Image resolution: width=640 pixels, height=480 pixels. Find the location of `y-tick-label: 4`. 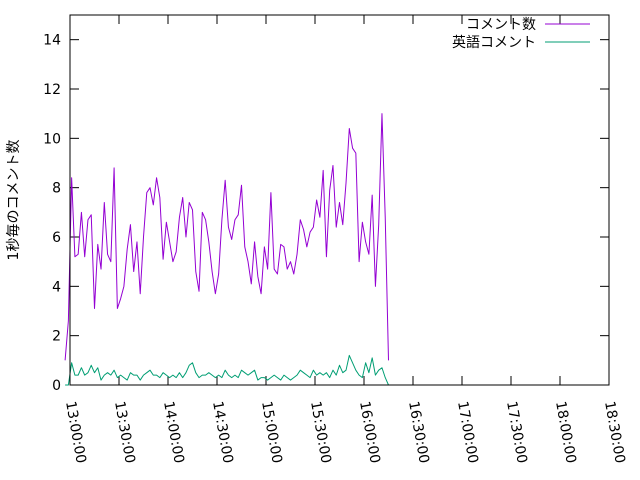

y-tick-label: 4 is located at coordinates (56, 287).